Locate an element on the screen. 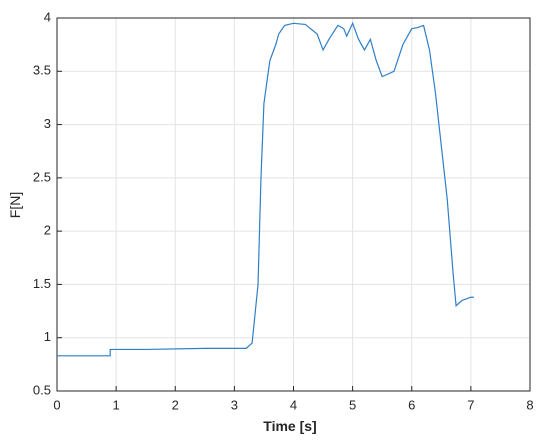  x-tick-label: 8 is located at coordinates (529, 404).